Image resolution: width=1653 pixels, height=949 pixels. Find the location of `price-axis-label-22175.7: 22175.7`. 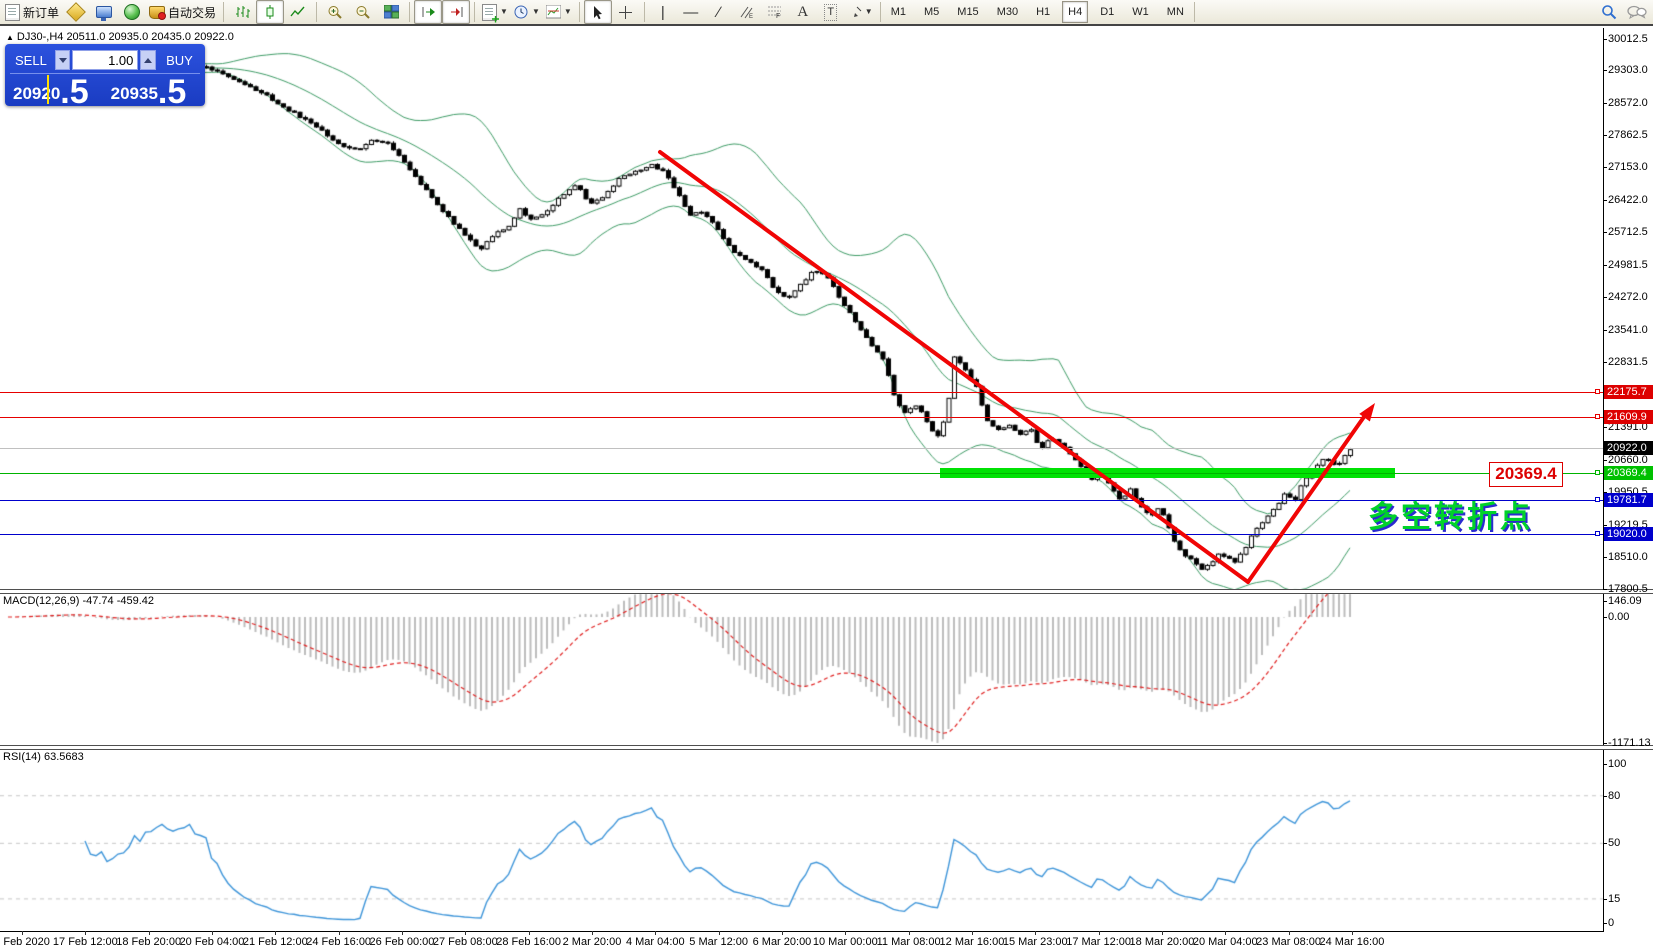

price-axis-label-22175.7: 22175.7 is located at coordinates (1628, 391).